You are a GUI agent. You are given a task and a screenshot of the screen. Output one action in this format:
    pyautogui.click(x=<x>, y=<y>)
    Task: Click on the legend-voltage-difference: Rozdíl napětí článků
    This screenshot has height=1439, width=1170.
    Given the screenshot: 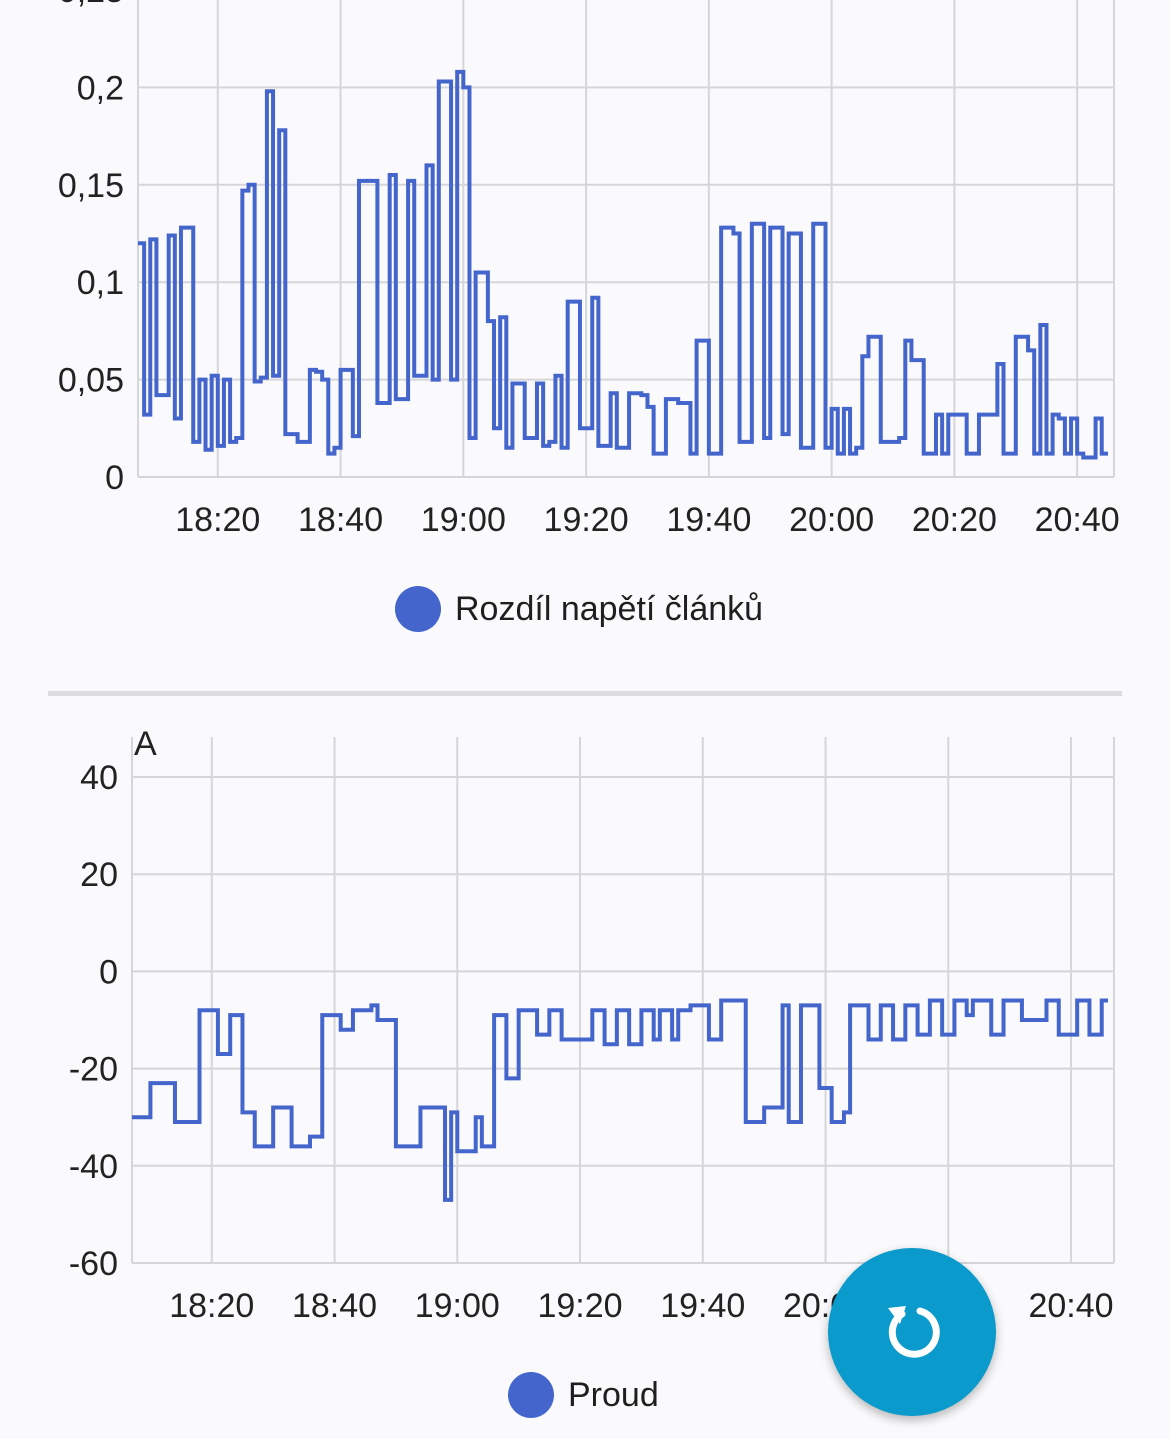 What is the action you would take?
    pyautogui.click(x=579, y=609)
    